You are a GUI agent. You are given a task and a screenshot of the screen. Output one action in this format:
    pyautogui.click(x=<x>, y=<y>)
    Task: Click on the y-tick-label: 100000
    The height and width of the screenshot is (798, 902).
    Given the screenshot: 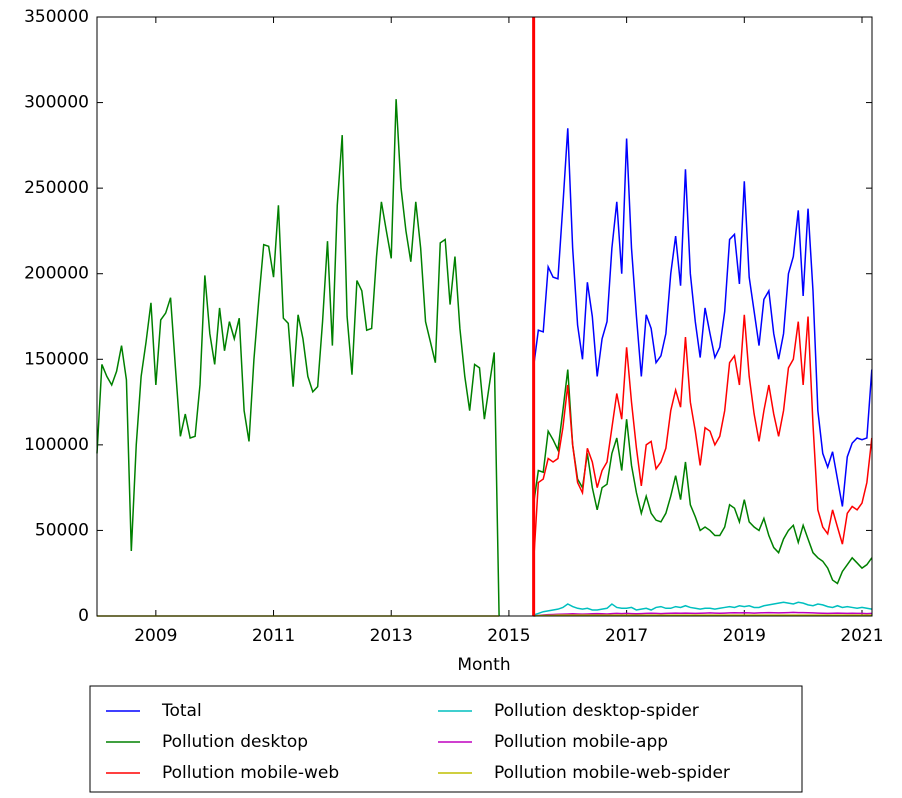 What is the action you would take?
    pyautogui.click(x=56, y=445)
    